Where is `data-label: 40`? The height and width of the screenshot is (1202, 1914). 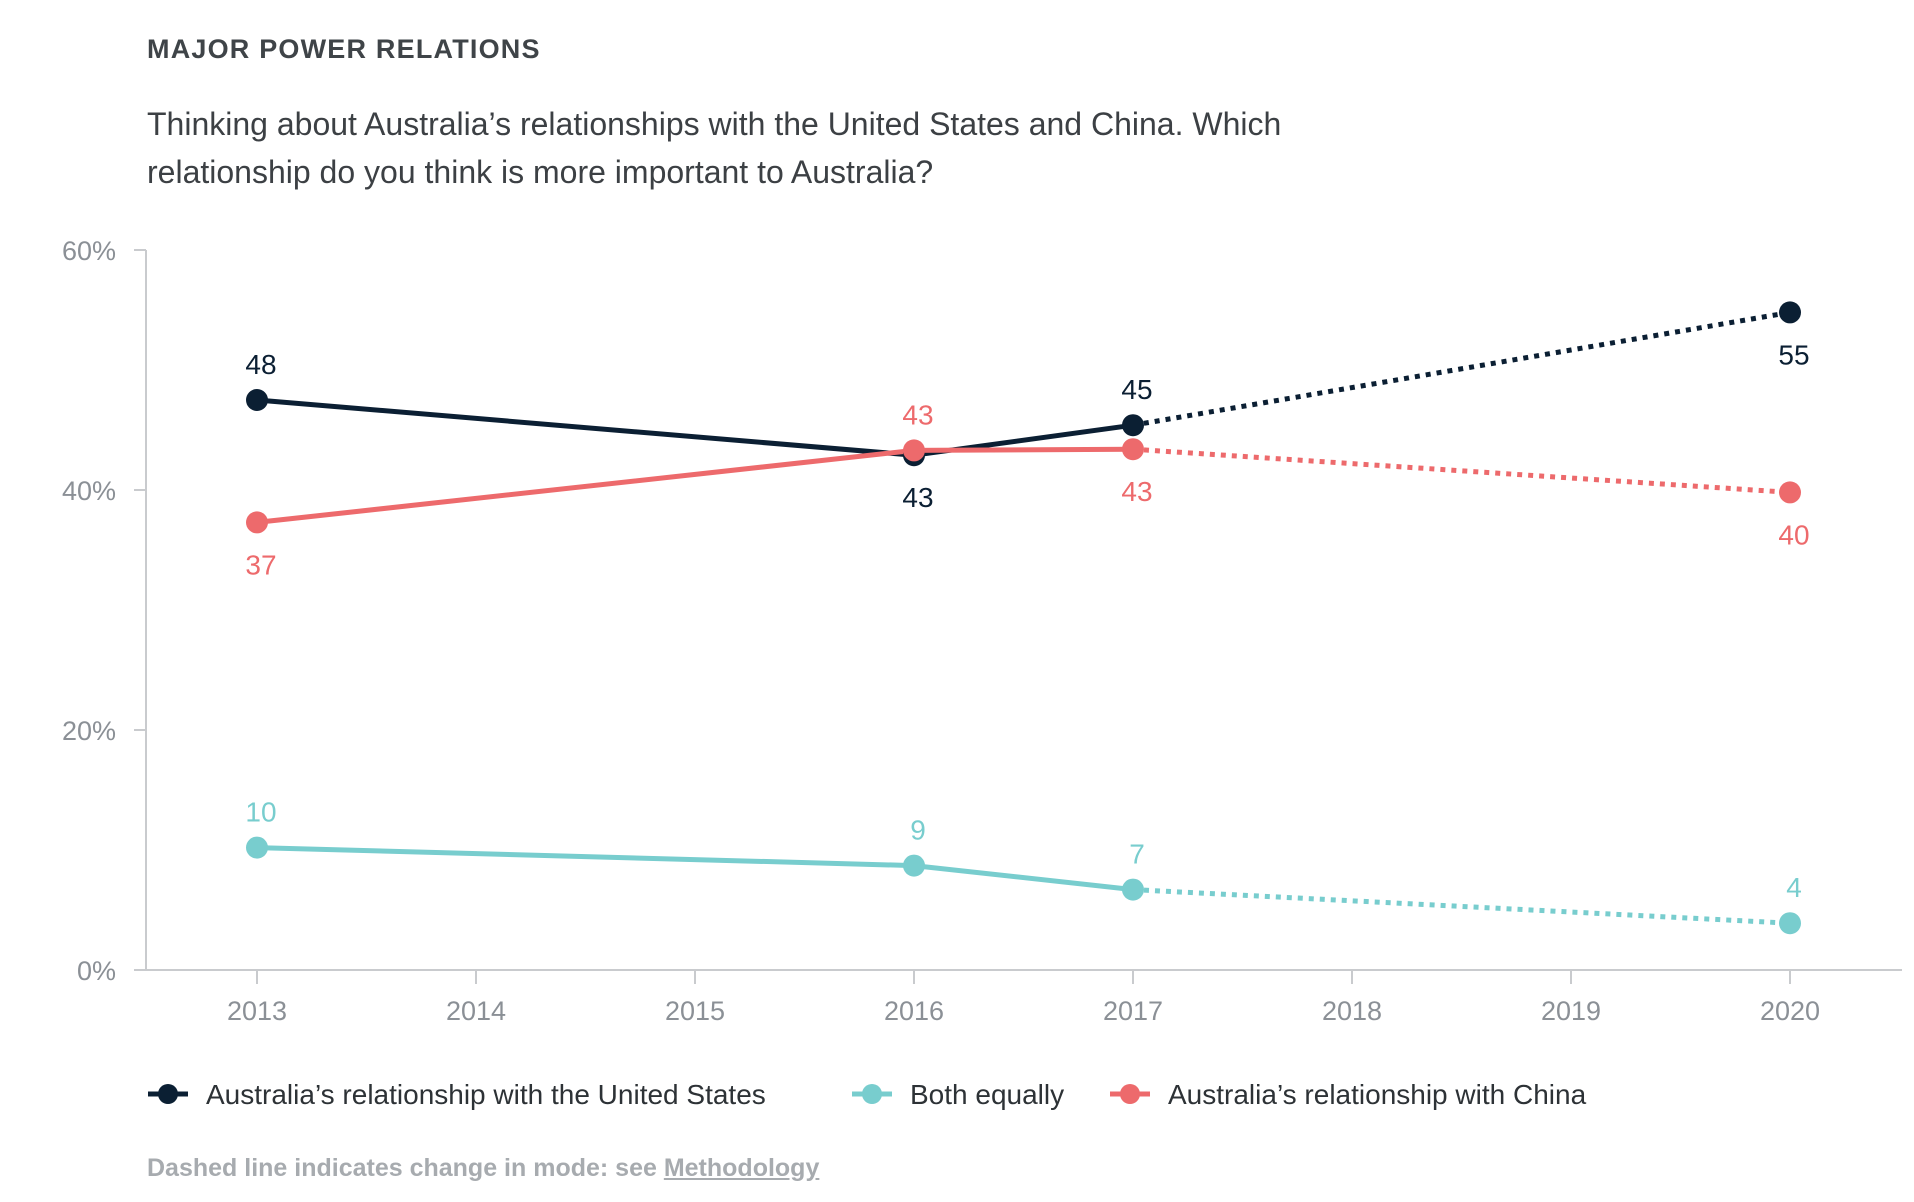 data-label: 40 is located at coordinates (1793, 534).